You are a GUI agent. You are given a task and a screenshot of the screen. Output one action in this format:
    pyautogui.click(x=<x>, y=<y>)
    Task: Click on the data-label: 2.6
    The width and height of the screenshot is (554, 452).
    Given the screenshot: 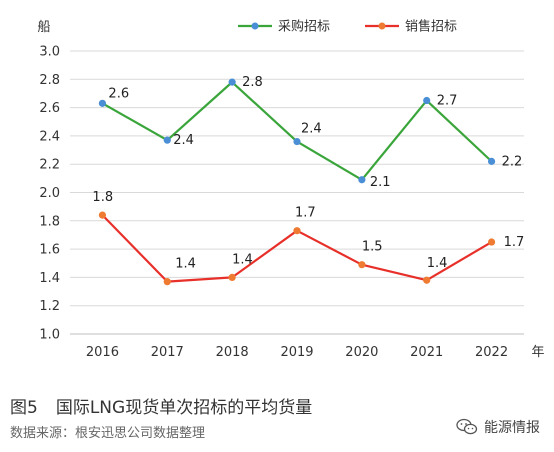 What is the action you would take?
    pyautogui.click(x=118, y=93)
    